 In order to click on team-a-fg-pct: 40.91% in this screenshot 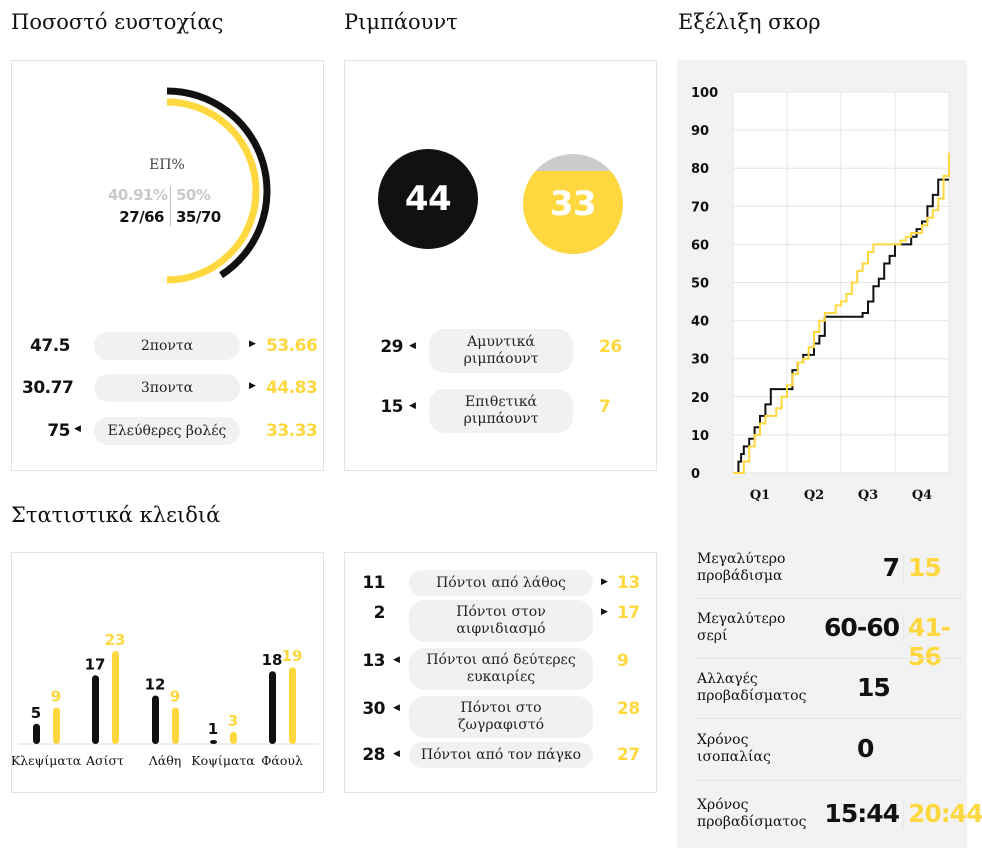, I will do `click(138, 195)`.